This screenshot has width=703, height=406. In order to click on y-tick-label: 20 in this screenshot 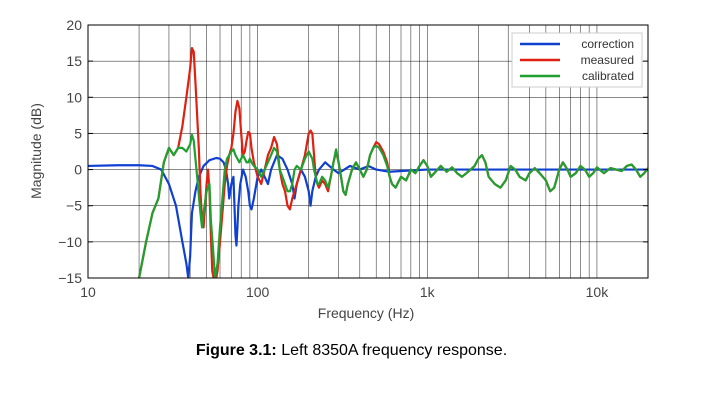, I will do `click(74, 25)`.